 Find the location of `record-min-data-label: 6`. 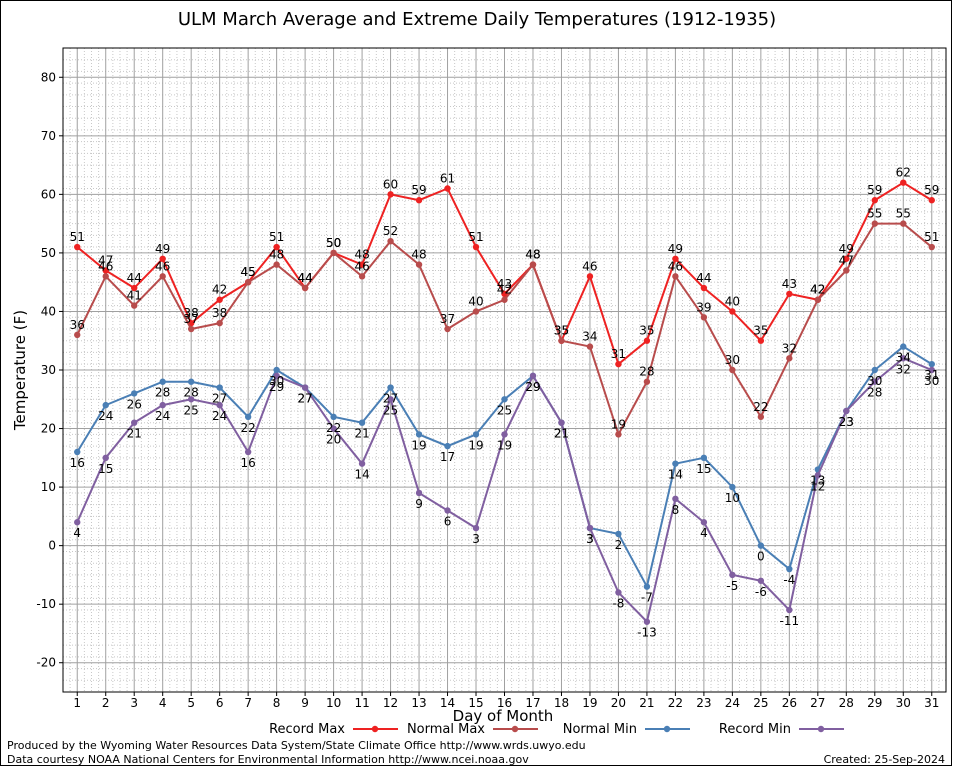

record-min-data-label: 6 is located at coordinates (448, 522).